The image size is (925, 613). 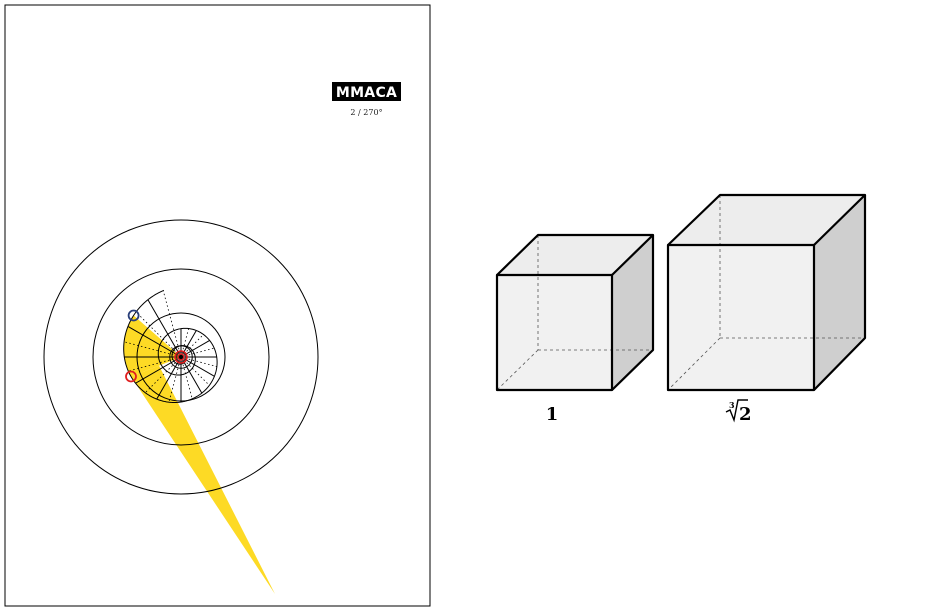 I want to click on guide-circle, so click(x=181, y=357).